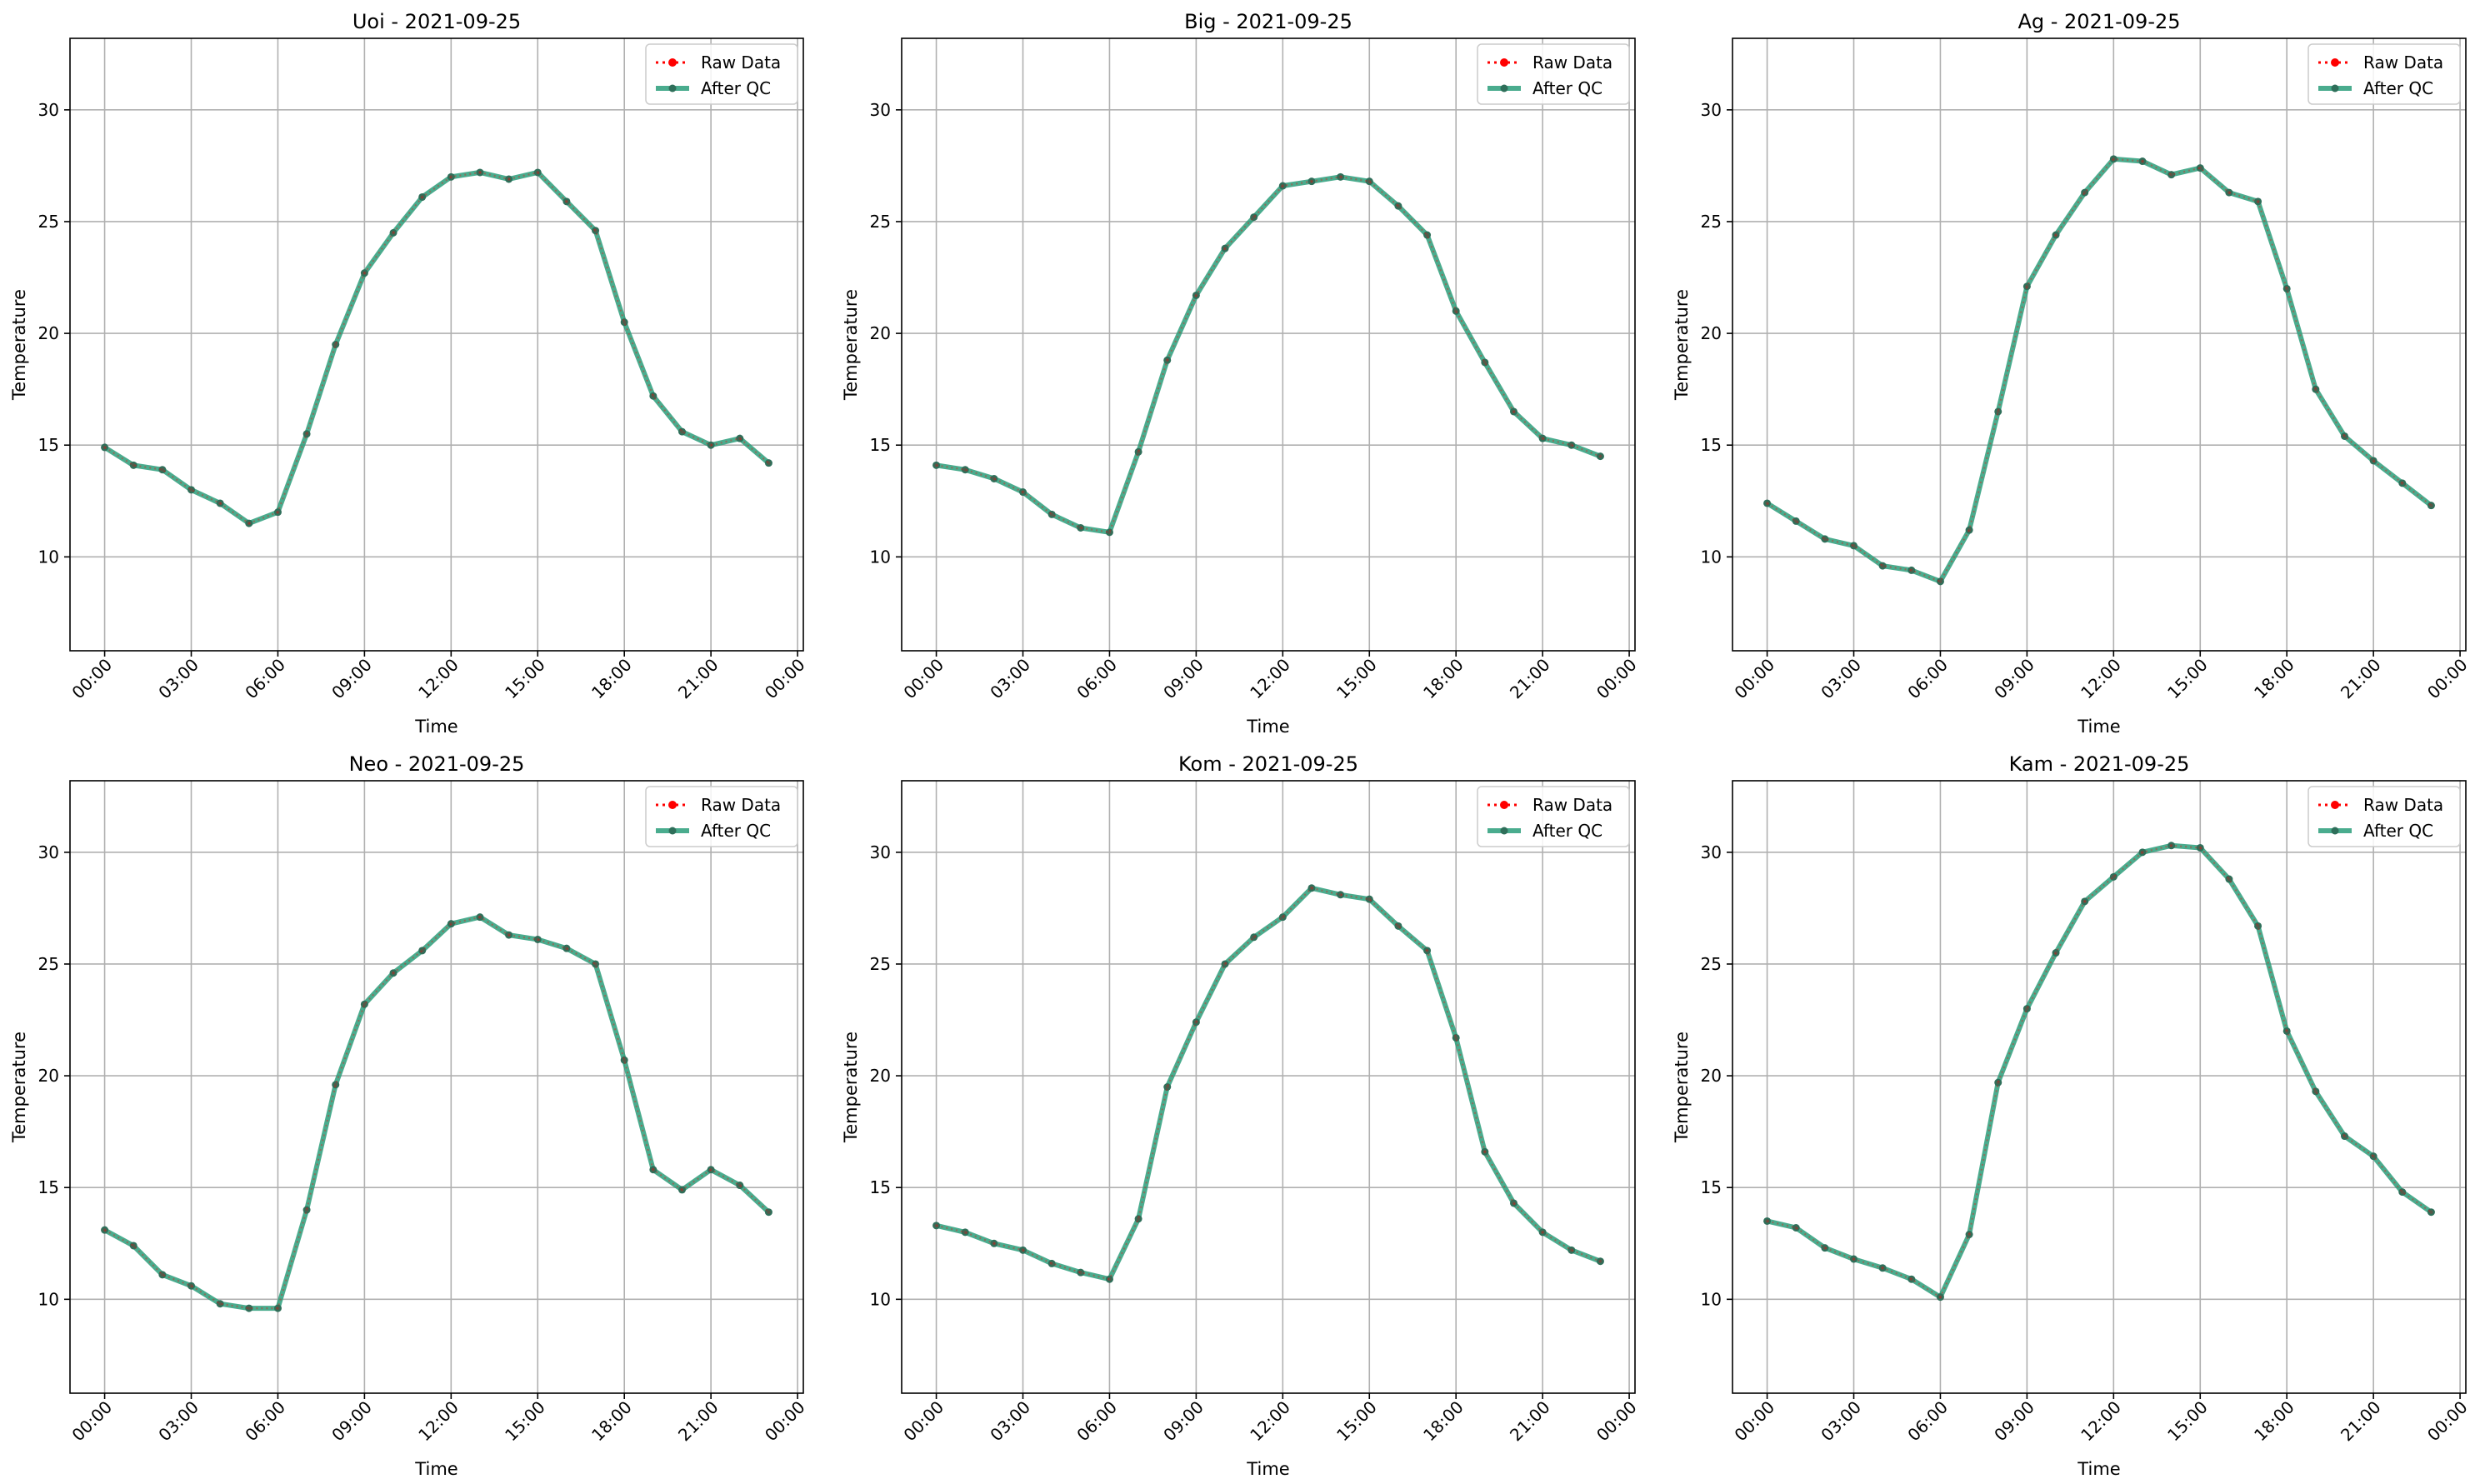  I want to click on y-tick-label: 25, so click(880, 222).